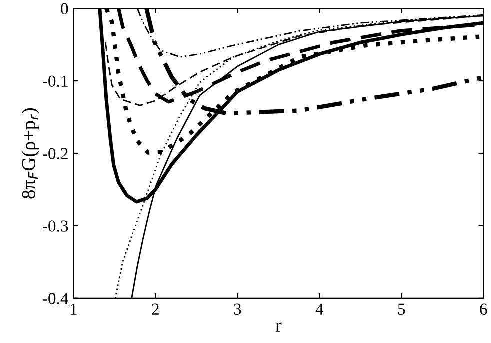 The image size is (491, 343). What do you see at coordinates (55, 82) in the screenshot?
I see `y-tick-label: -0.1` at bounding box center [55, 82].